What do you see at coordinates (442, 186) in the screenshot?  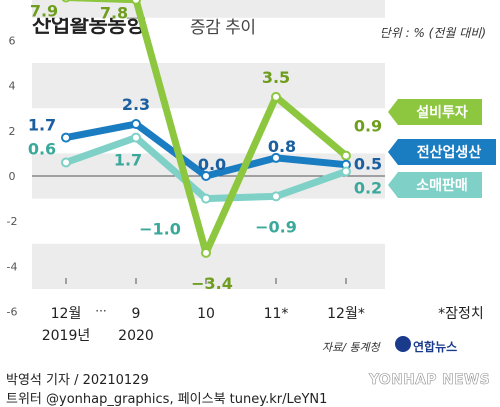 I see `legend-label: 소매판매` at bounding box center [442, 186].